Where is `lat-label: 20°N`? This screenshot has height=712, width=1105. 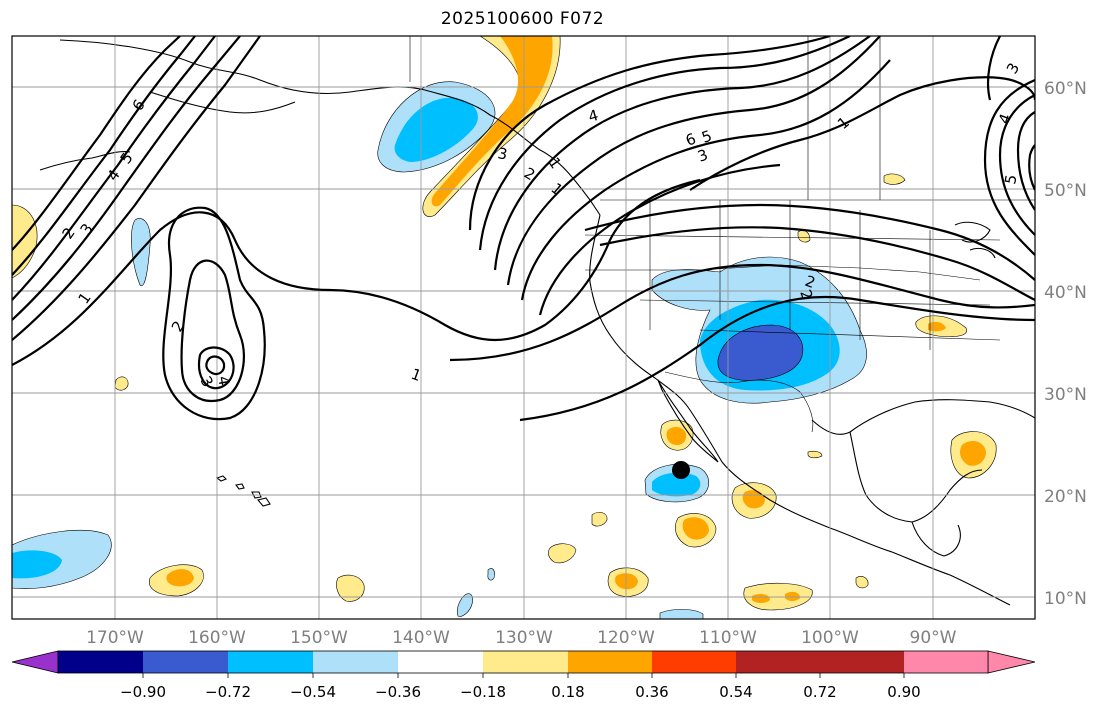
lat-label: 20°N is located at coordinates (1065, 497).